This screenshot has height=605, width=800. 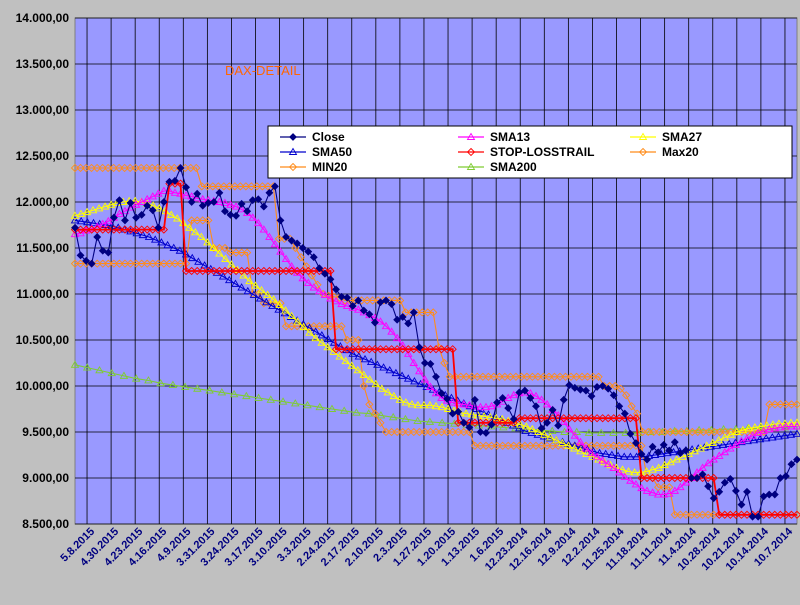 What do you see at coordinates (42, 248) in the screenshot?
I see `y-tick-label: 11.500,00` at bounding box center [42, 248].